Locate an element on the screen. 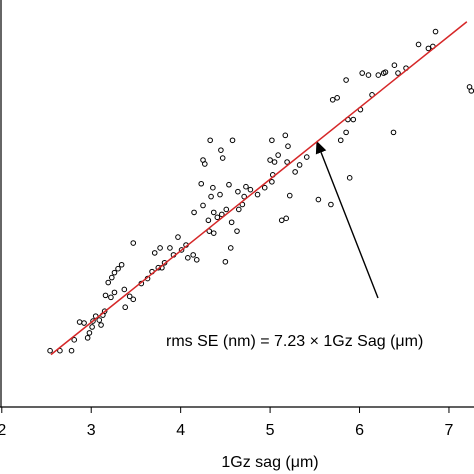  x-tick-label: 5 is located at coordinates (270, 430).